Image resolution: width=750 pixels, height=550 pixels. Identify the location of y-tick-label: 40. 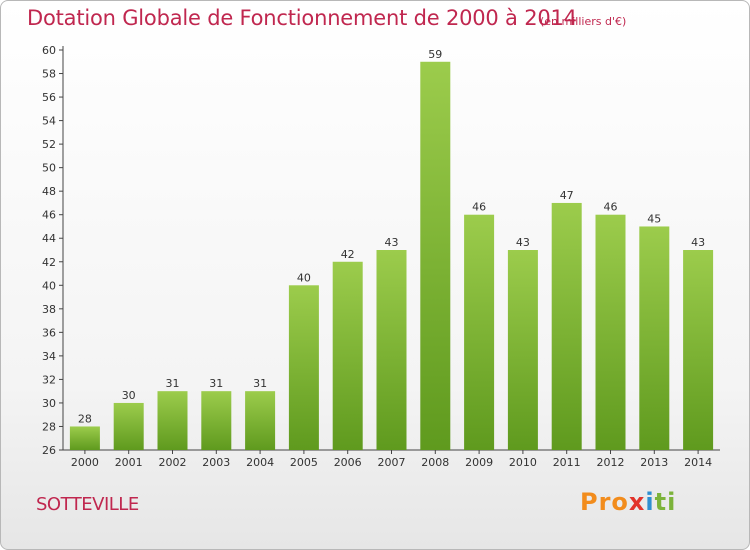
(49, 285).